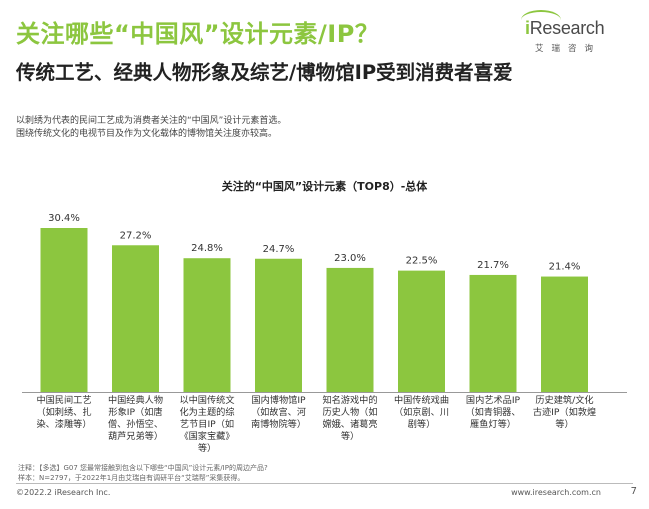 The width and height of the screenshot is (649, 509). What do you see at coordinates (565, 267) in the screenshot?
I see `data-label-8: 21.4%` at bounding box center [565, 267].